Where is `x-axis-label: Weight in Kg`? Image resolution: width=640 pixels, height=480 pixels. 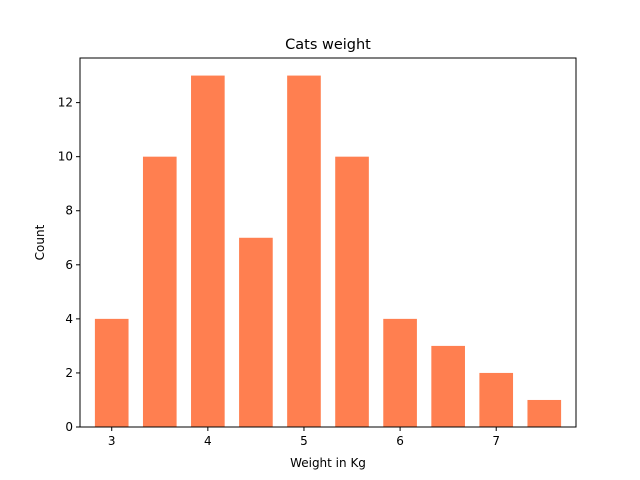
x-axis-label: Weight in Kg is located at coordinates (328, 463).